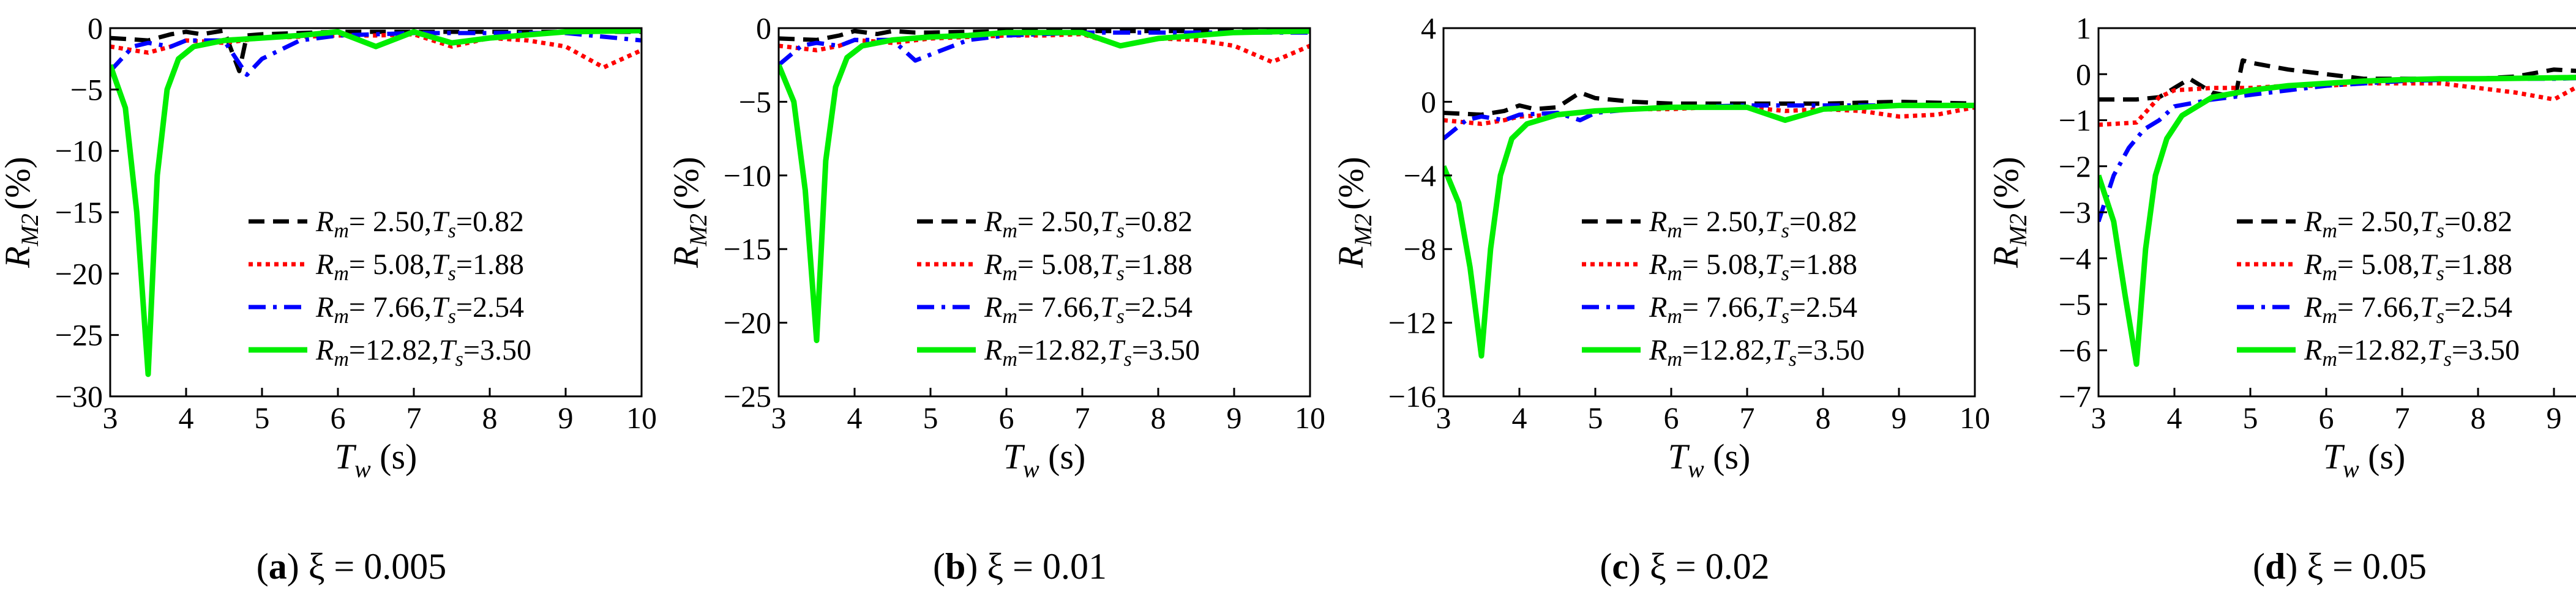 Image resolution: width=2576 pixels, height=597 pixels. I want to click on x-tick-label: 3, so click(779, 418).